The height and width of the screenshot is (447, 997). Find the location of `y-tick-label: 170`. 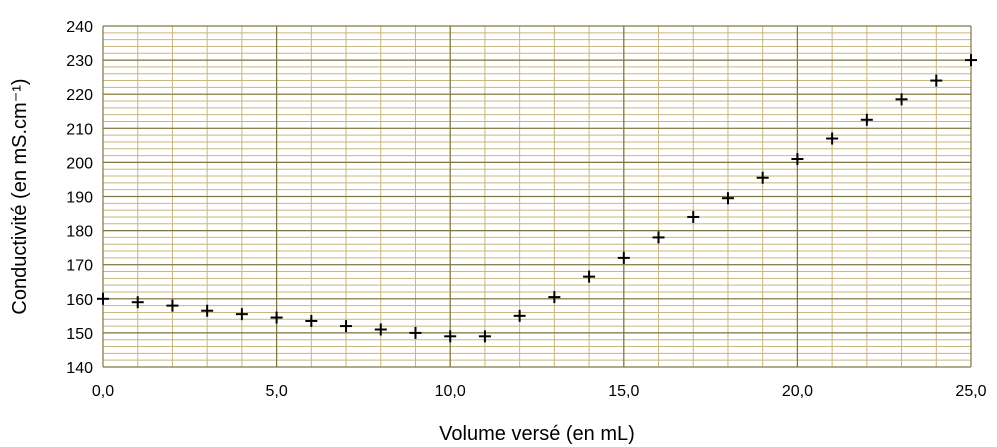

y-tick-label: 170 is located at coordinates (79, 266).